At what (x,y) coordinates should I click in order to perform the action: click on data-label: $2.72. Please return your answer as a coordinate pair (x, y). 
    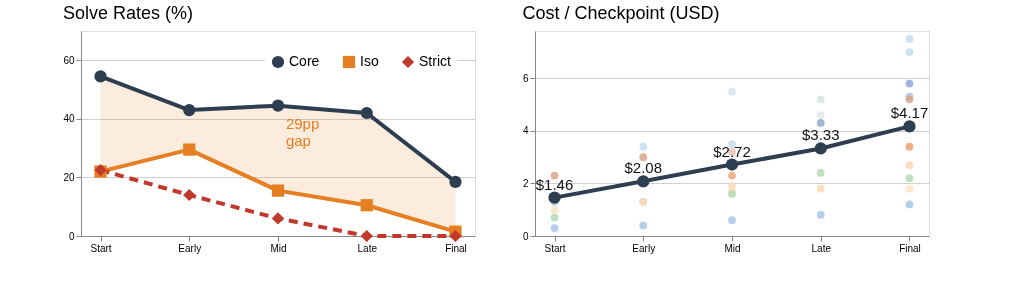
    Looking at the image, I should click on (732, 151).